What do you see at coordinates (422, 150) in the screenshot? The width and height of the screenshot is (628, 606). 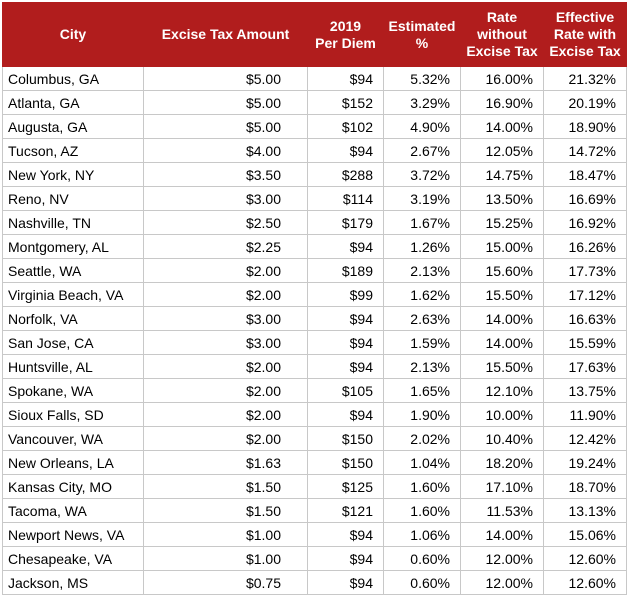 I see `estimated-percent-cell: 2.67%` at bounding box center [422, 150].